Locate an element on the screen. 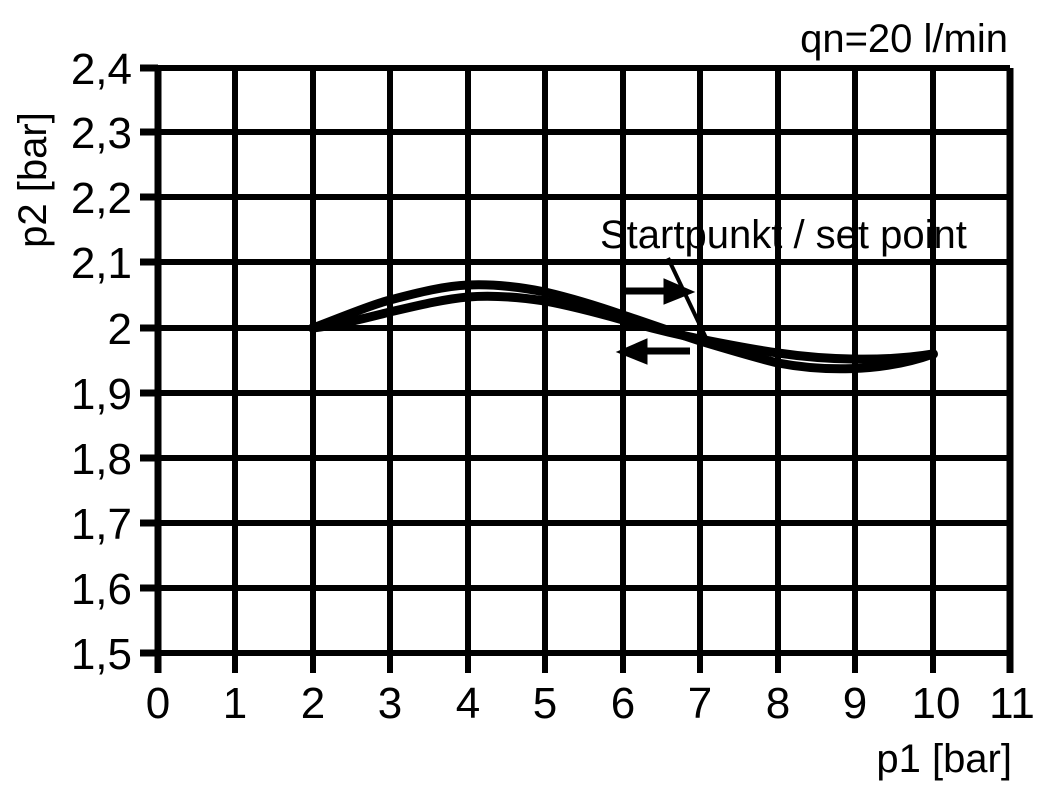  start-point-marker is located at coordinates (313, 328).